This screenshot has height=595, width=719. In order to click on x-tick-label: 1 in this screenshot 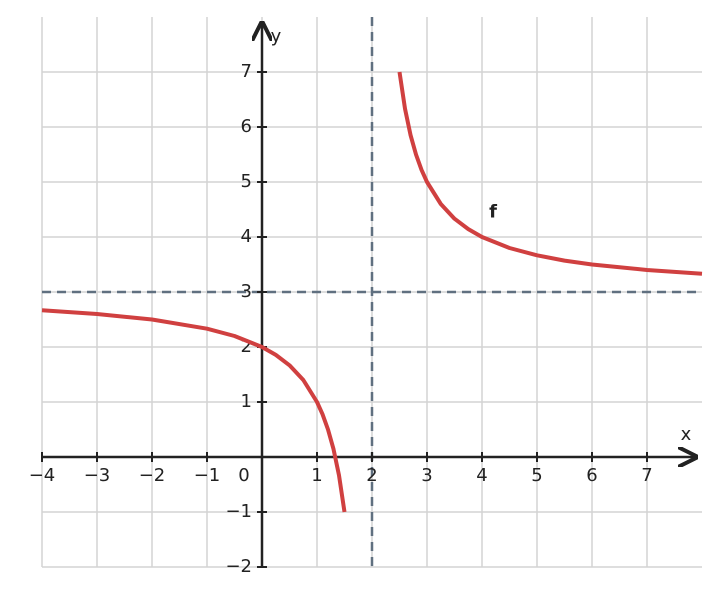, I will do `click(316, 475)`.